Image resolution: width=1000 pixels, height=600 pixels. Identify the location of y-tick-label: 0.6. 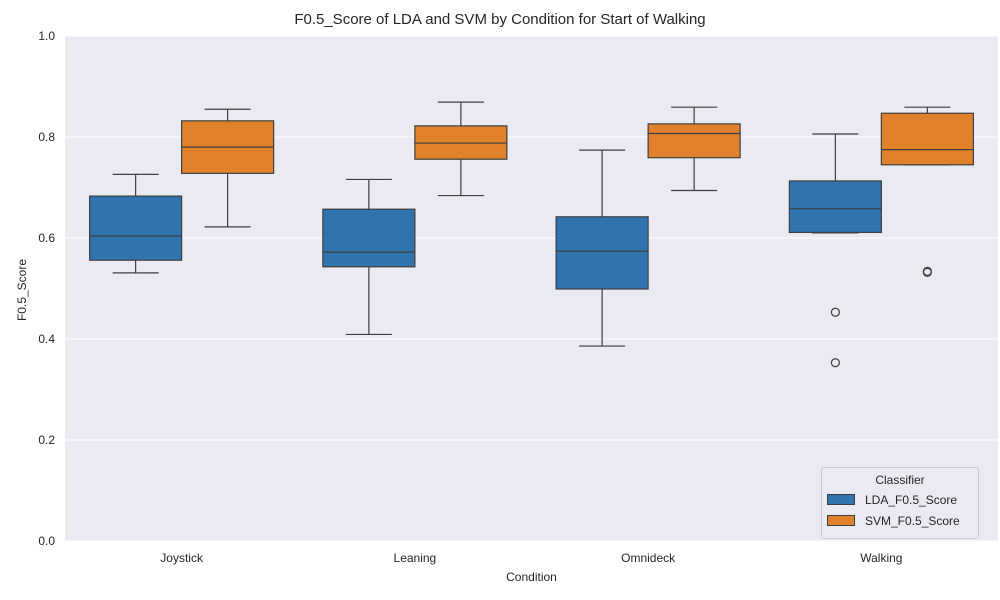
(46, 238).